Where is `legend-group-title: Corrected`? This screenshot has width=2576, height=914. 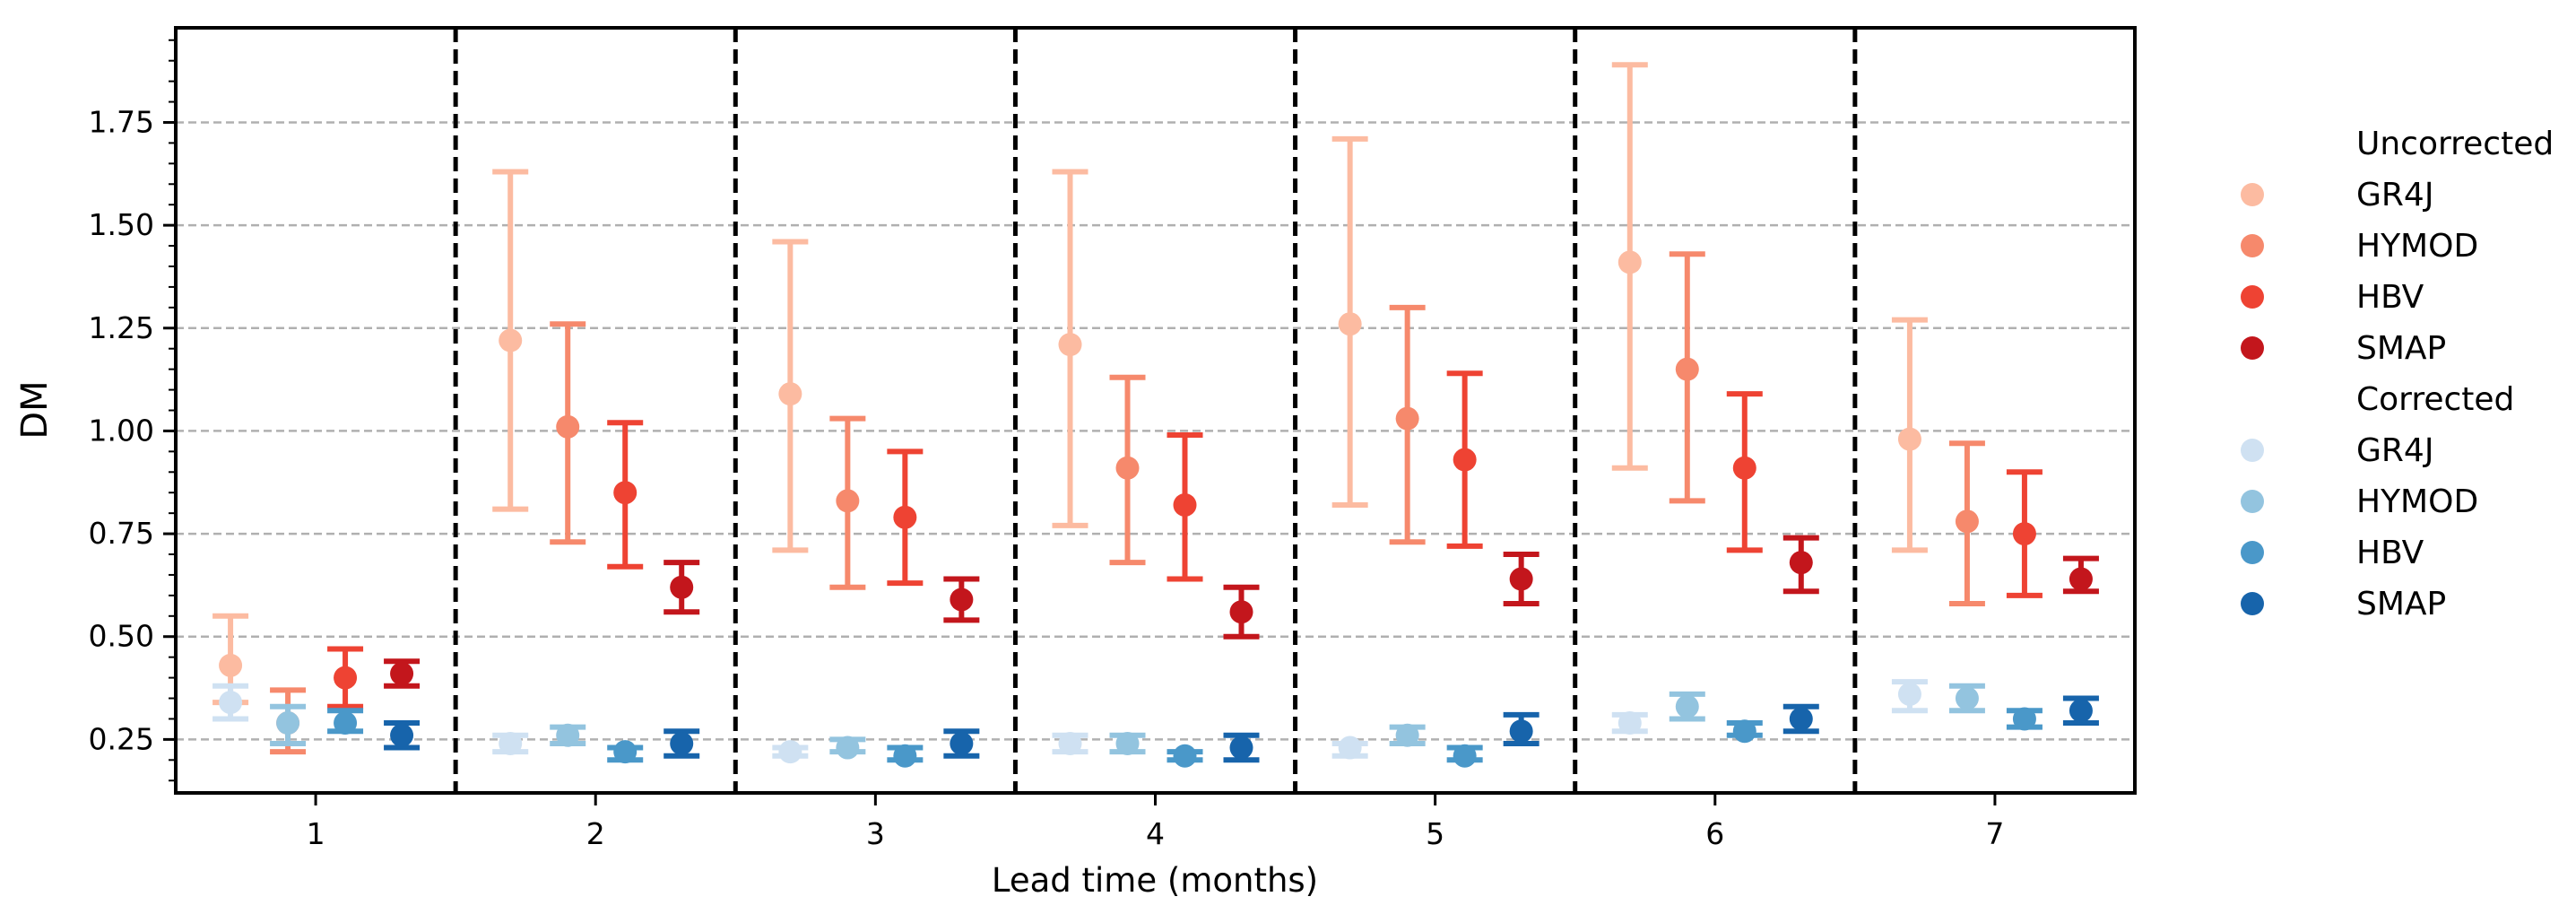 legend-group-title: Corrected is located at coordinates (2435, 399).